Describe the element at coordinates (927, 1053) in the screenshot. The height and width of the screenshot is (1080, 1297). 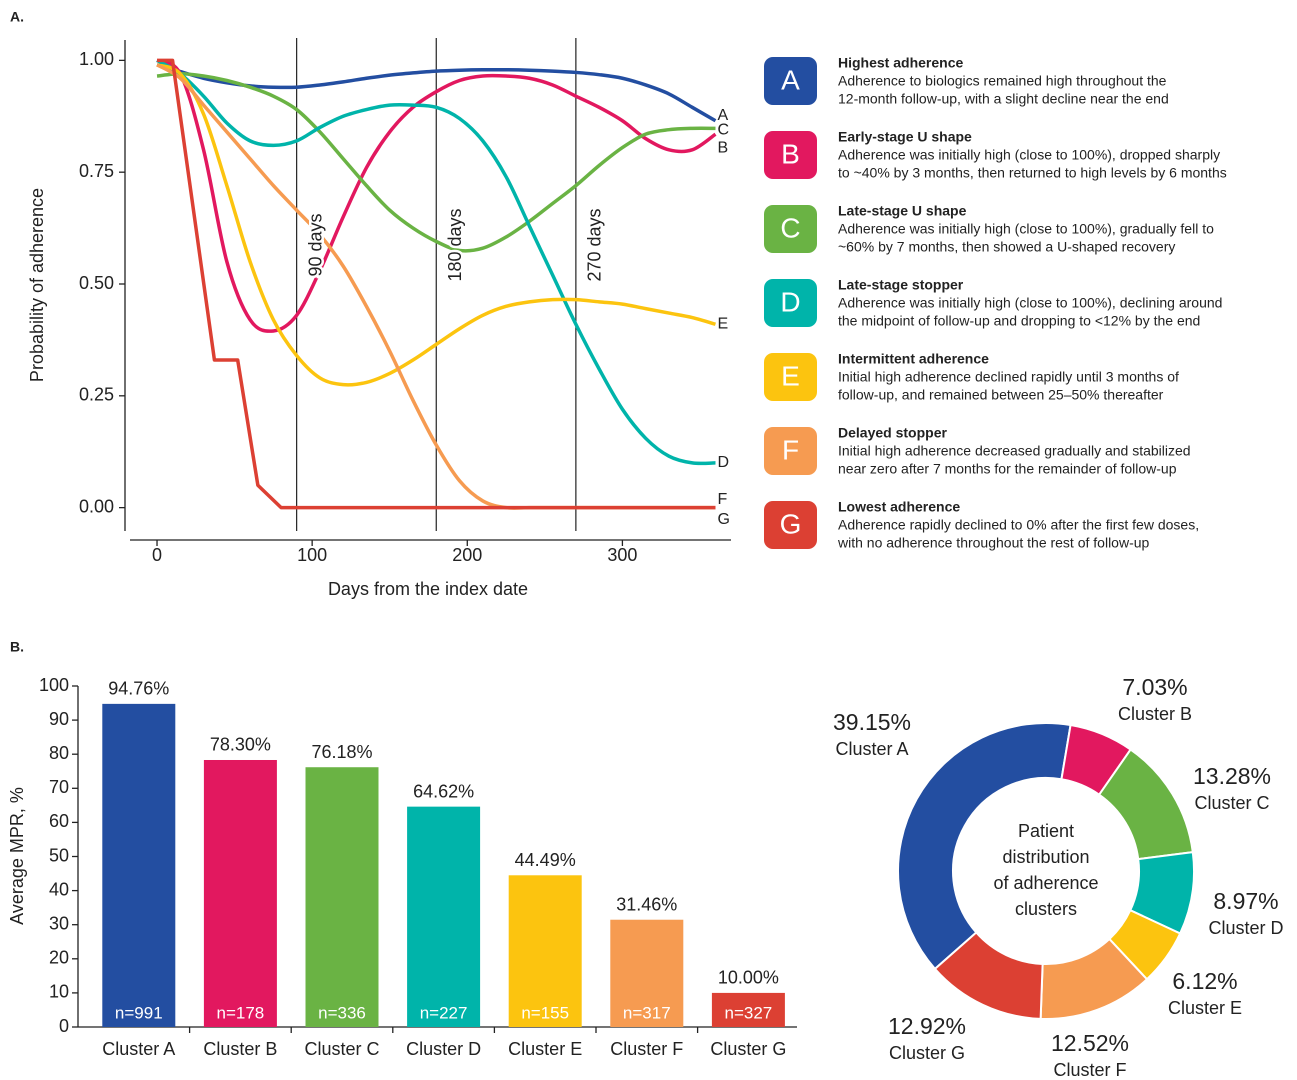
I see `slice-category-label: Cluster G` at that location.